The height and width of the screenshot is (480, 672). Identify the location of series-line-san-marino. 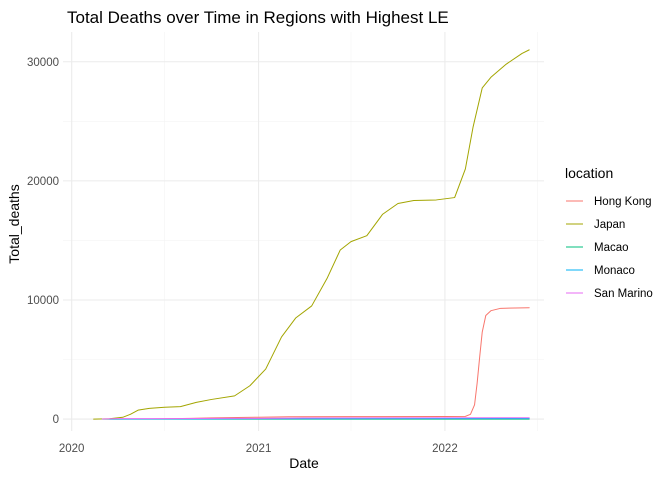
(315, 418).